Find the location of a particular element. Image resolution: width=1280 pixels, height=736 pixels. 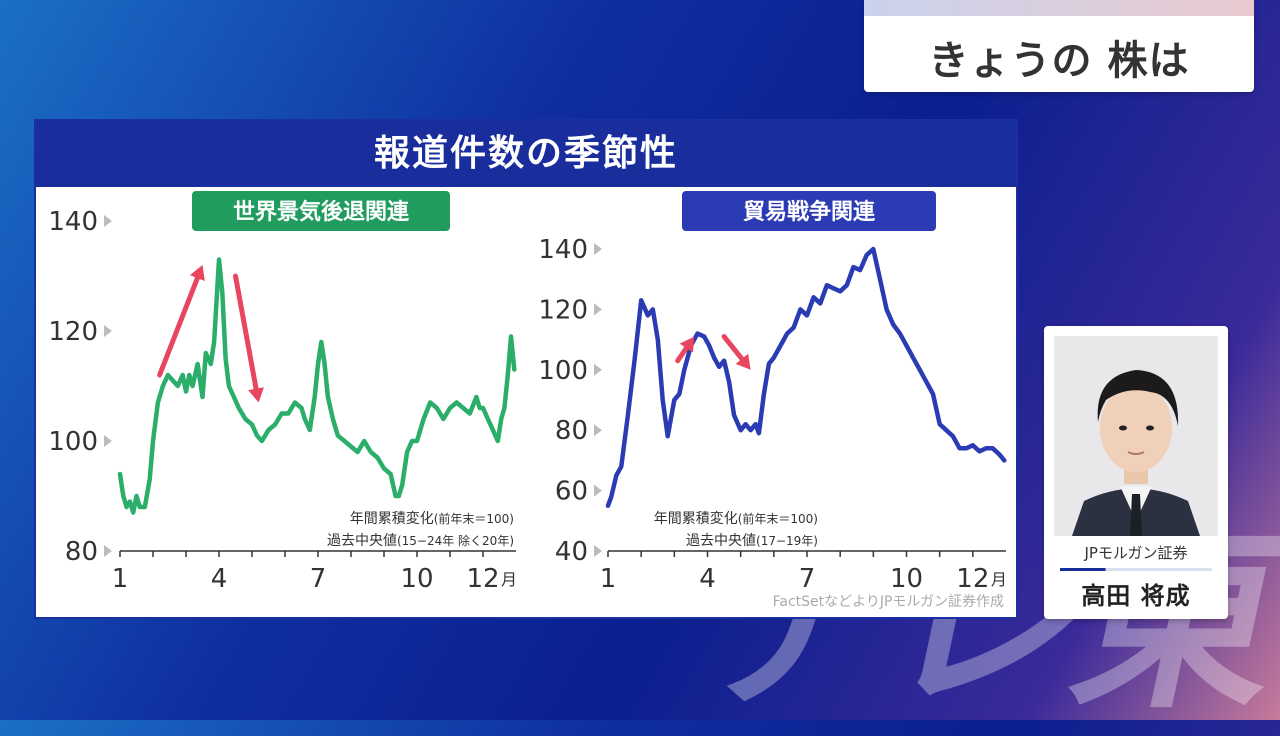

source-note: FactSetなどよりJPモルガン証券作成 is located at coordinates (888, 602).